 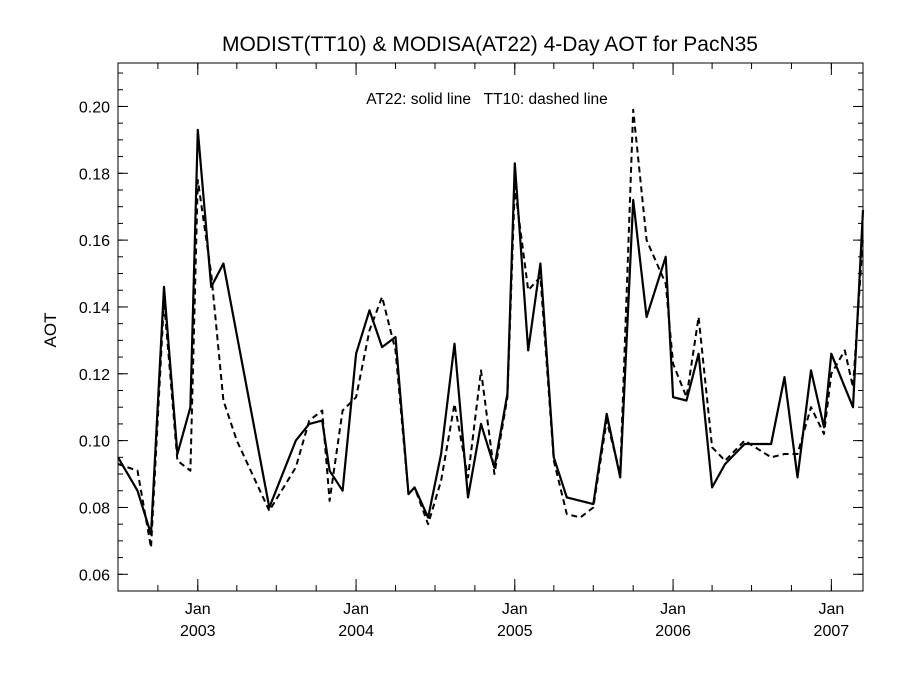 I want to click on y-tick-label: 0.16, so click(x=94, y=241).